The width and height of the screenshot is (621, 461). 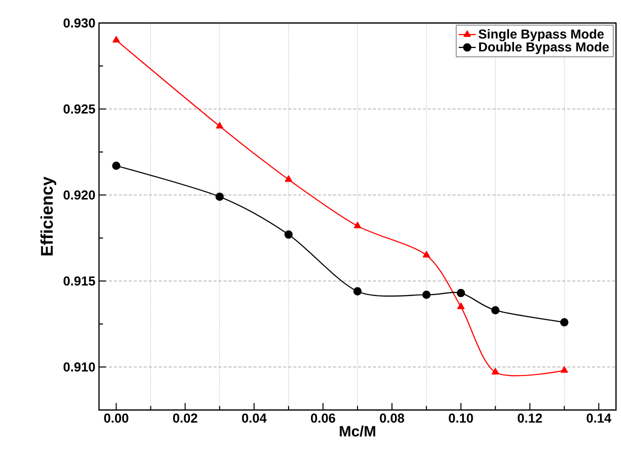 I want to click on y-tick-label: 0.925, so click(x=80, y=109).